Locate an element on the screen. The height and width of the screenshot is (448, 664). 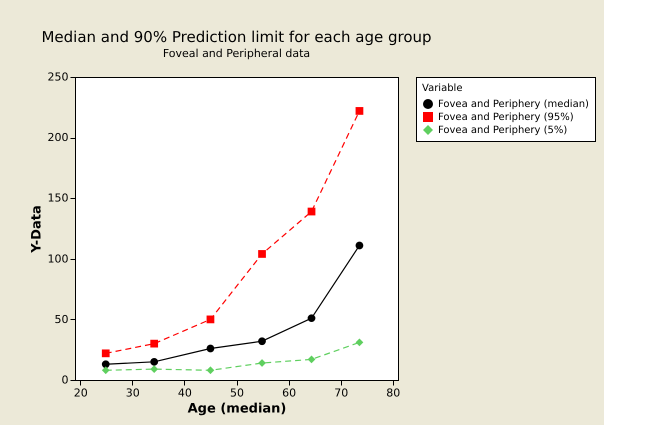
x-tick-label: 50 is located at coordinates (237, 393).